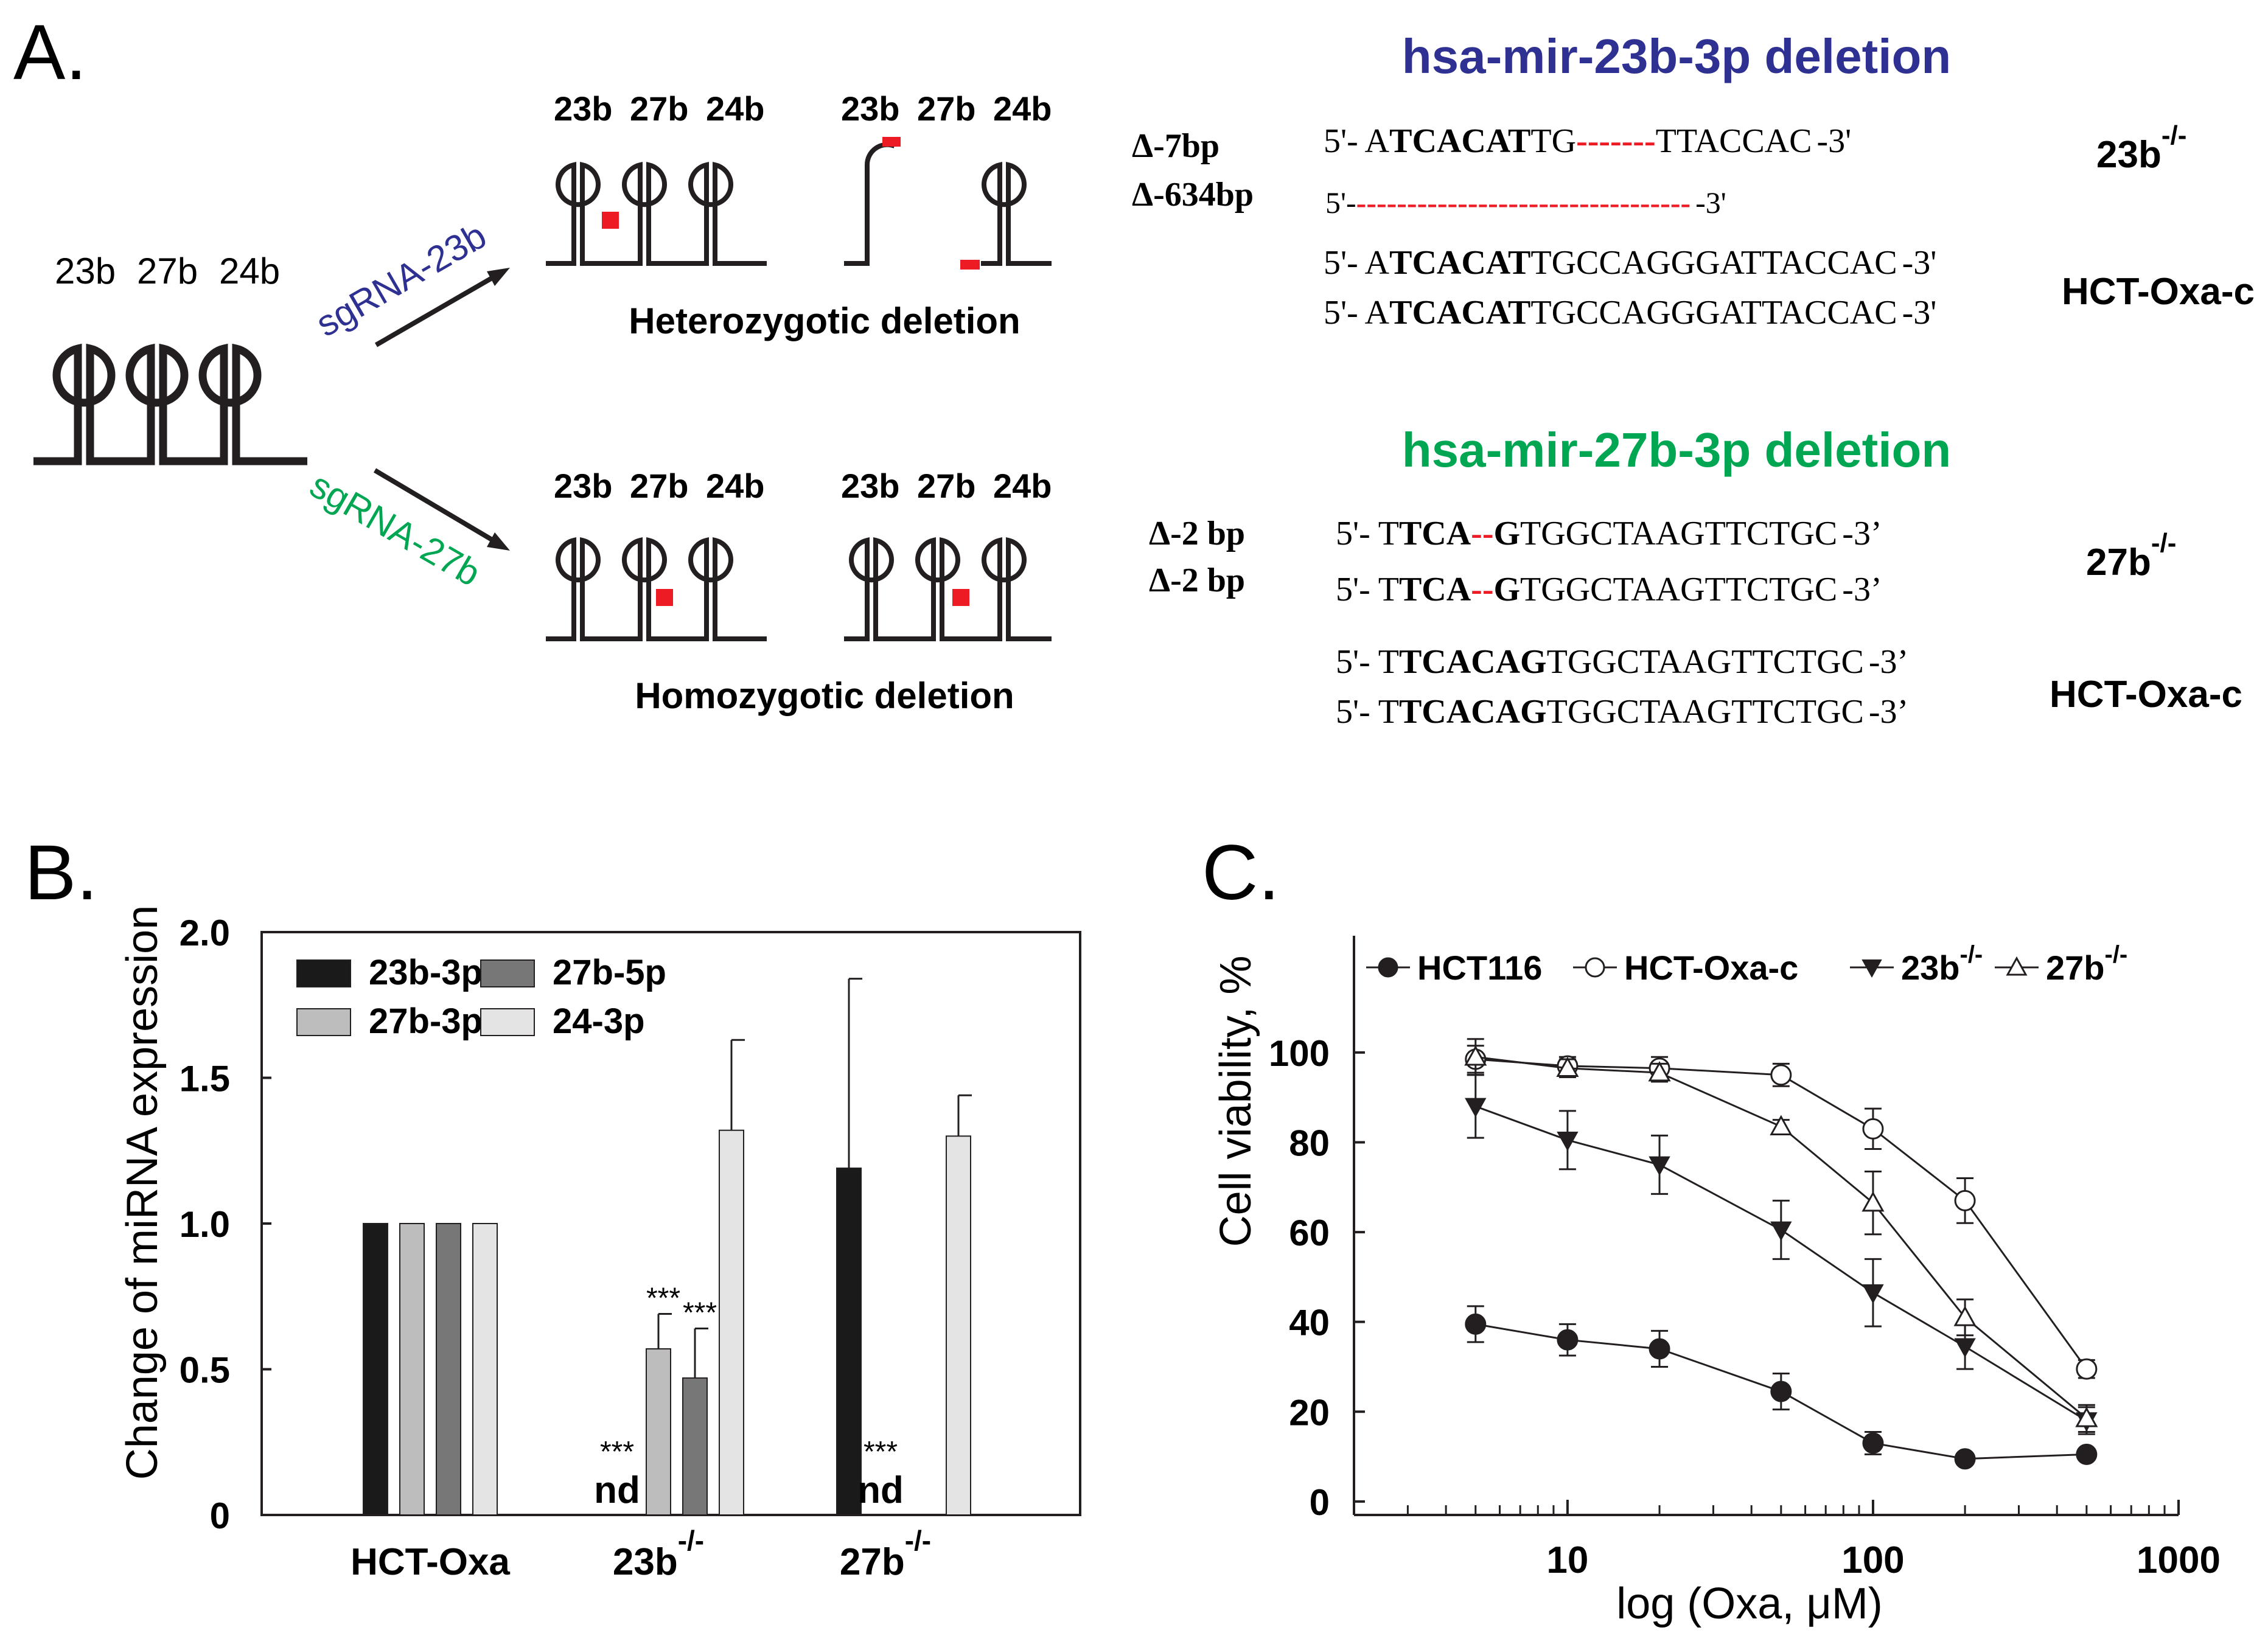  What do you see at coordinates (1609, 590) in the screenshot?
I see `mir27-row-1-seq: 5'- TTCA--GTGGCTAAGTTCTGC -3’` at bounding box center [1609, 590].